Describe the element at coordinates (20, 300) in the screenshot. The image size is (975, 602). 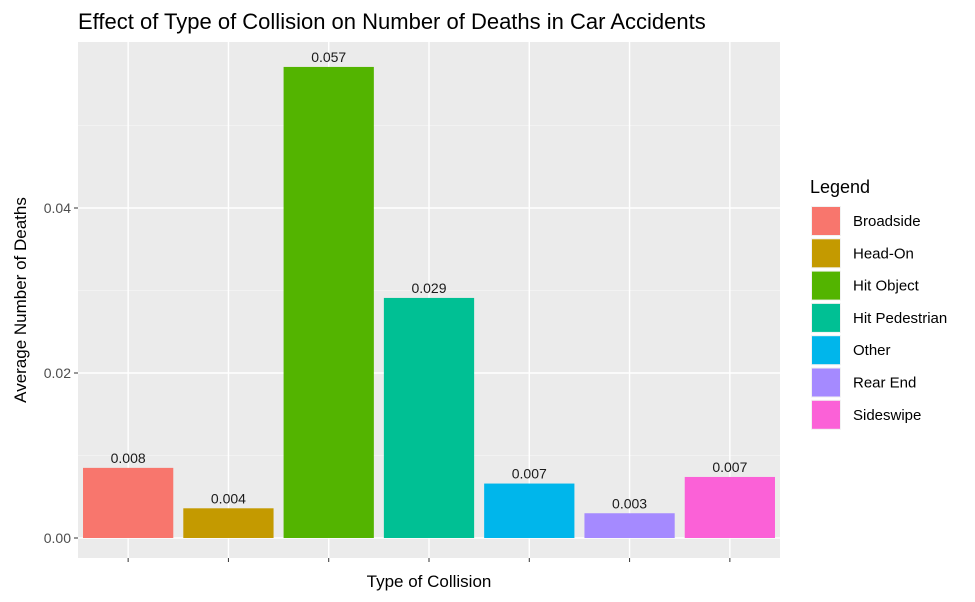
I see `y-axis-label: Average Number of Deaths` at that location.